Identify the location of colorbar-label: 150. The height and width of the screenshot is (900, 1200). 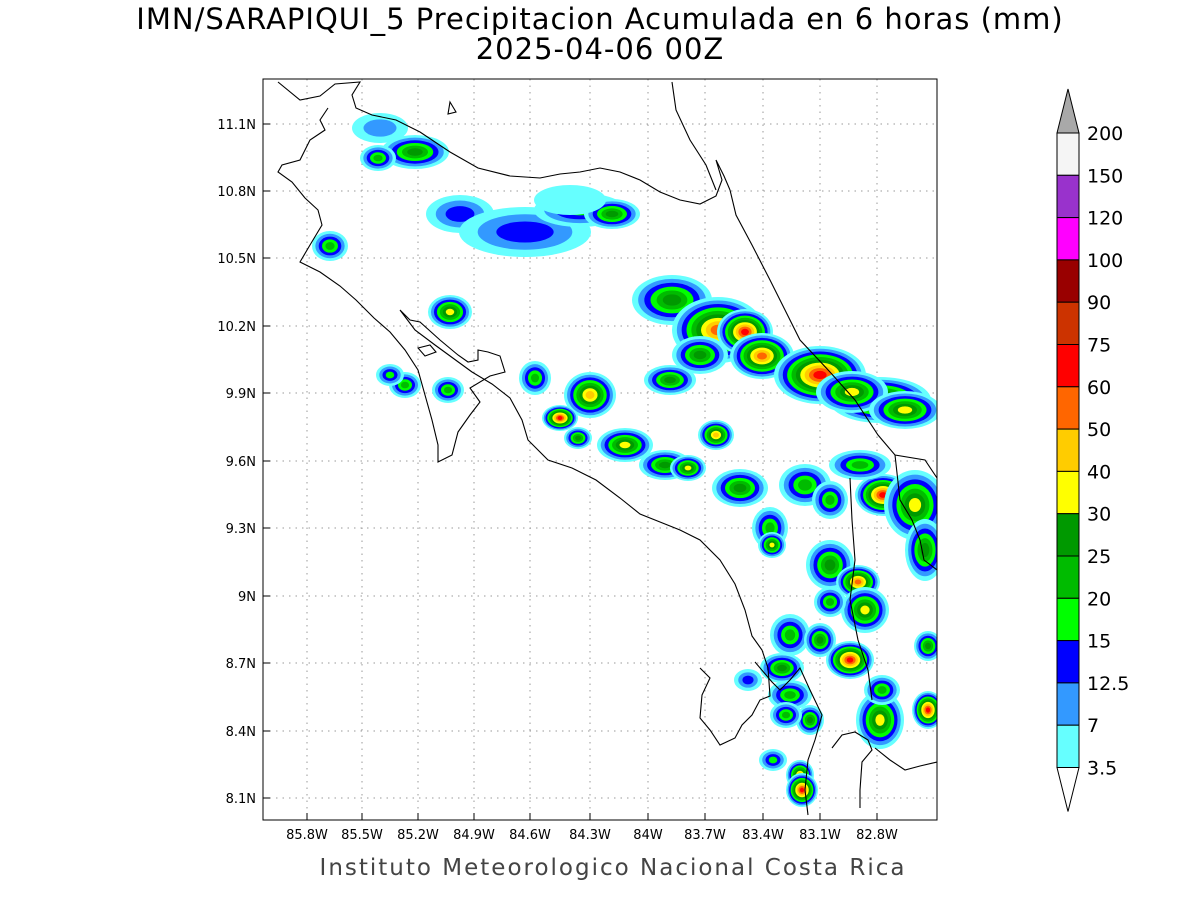
(1105, 176).